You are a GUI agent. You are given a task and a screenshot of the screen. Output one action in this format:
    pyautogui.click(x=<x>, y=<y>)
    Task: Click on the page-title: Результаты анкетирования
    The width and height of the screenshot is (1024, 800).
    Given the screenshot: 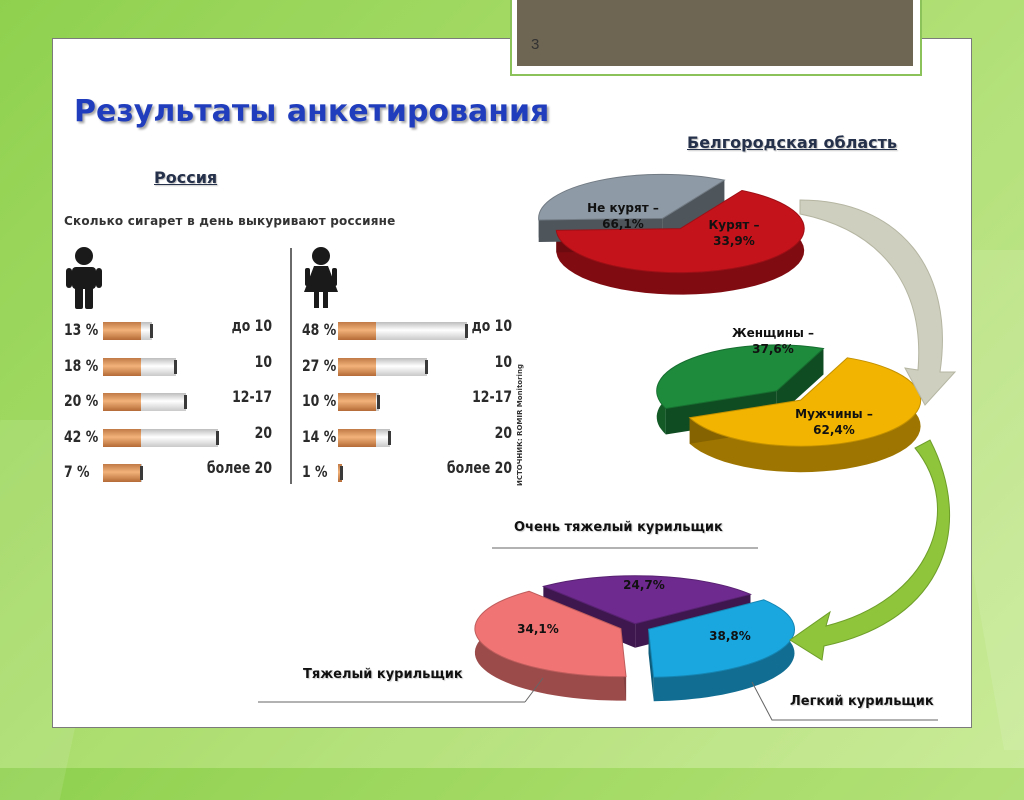 What is the action you would take?
    pyautogui.click(x=312, y=111)
    